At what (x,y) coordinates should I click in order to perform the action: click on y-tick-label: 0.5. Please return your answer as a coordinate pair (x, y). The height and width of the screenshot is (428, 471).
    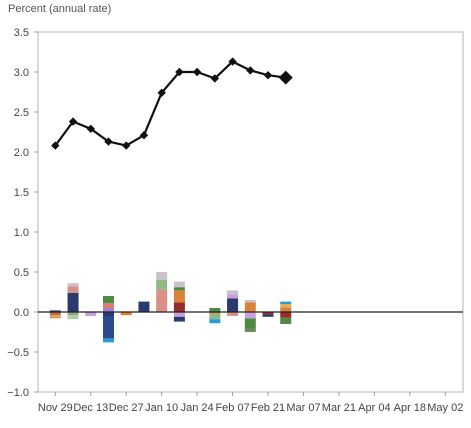
    Looking at the image, I should click on (21, 273).